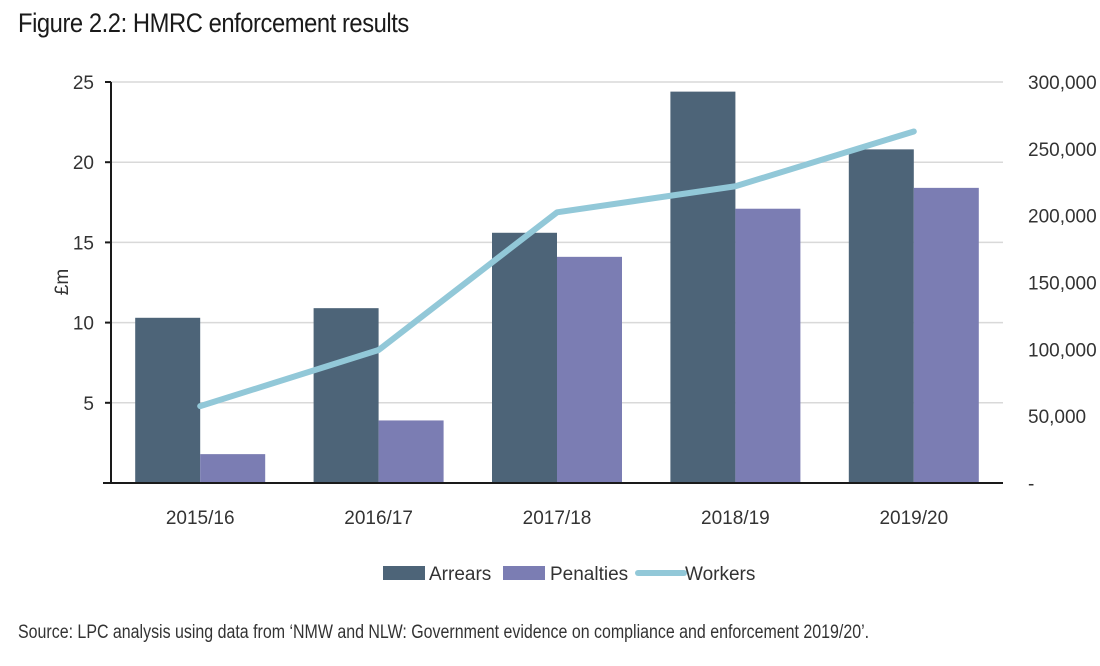  I want to click on legend-label-workers: Workers, so click(720, 574).